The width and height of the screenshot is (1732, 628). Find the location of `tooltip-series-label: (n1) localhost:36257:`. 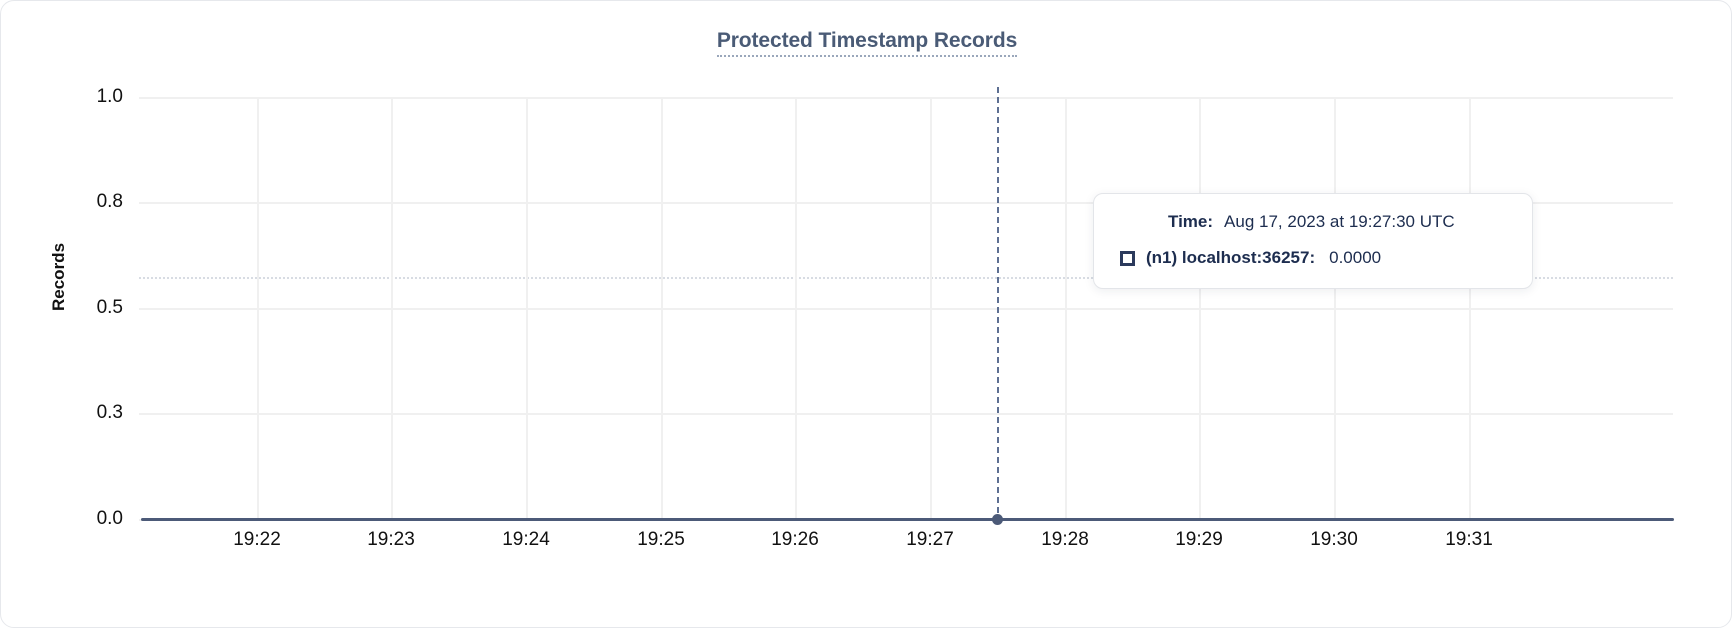

tooltip-series-label: (n1) localhost:36257: is located at coordinates (1231, 257).